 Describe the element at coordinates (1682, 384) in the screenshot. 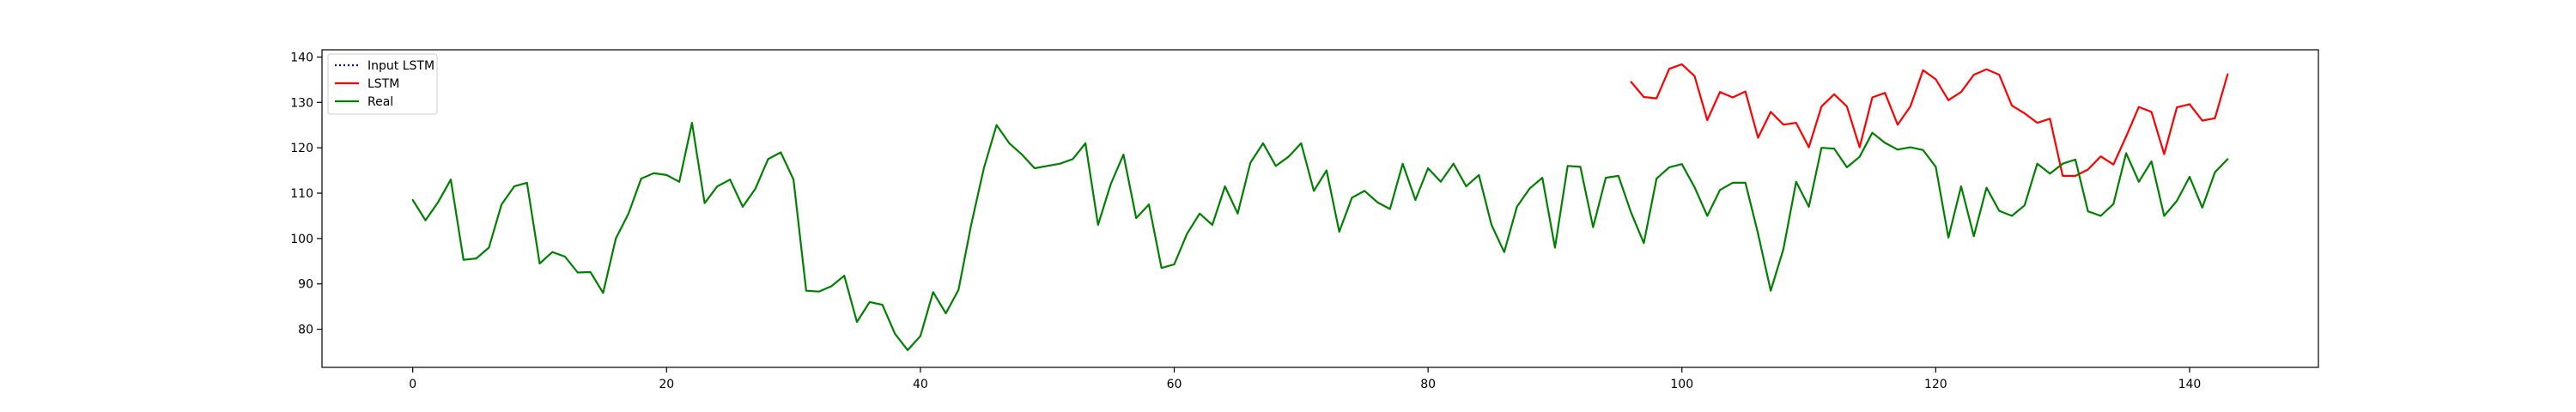

I see `x-tick-label: 100` at that location.